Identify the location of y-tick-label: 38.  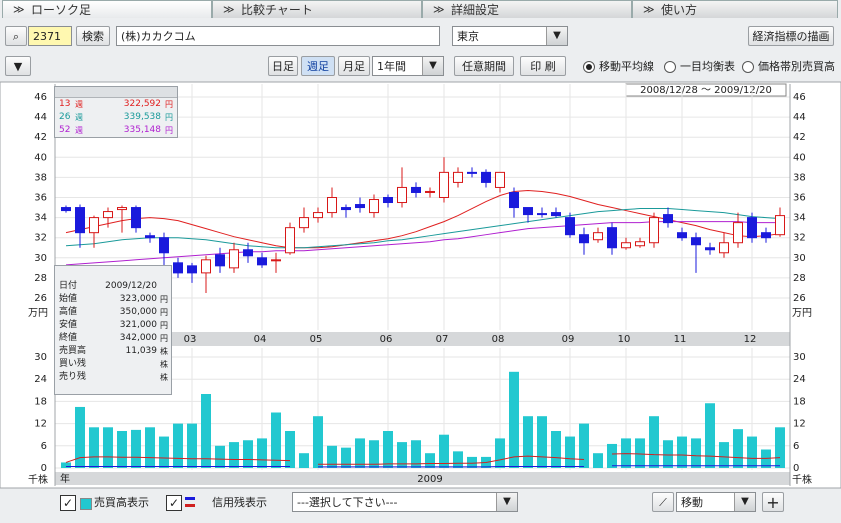
(799, 177).